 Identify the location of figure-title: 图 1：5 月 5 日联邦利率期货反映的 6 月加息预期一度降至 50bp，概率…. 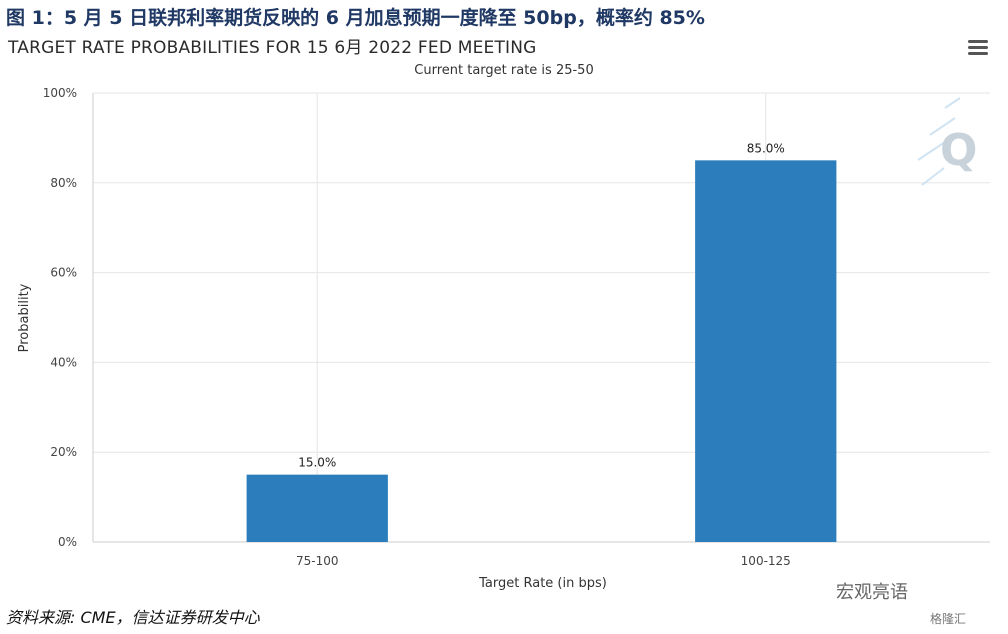
(355, 18).